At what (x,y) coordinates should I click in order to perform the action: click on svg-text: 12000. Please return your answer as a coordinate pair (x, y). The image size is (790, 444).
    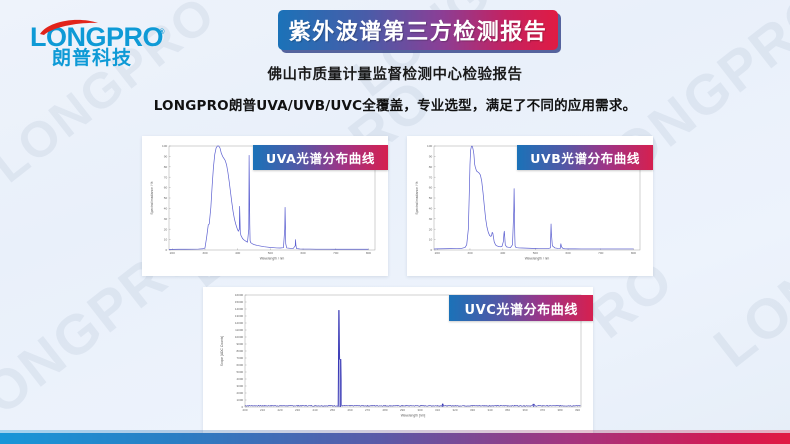
    Looking at the image, I should click on (239, 323).